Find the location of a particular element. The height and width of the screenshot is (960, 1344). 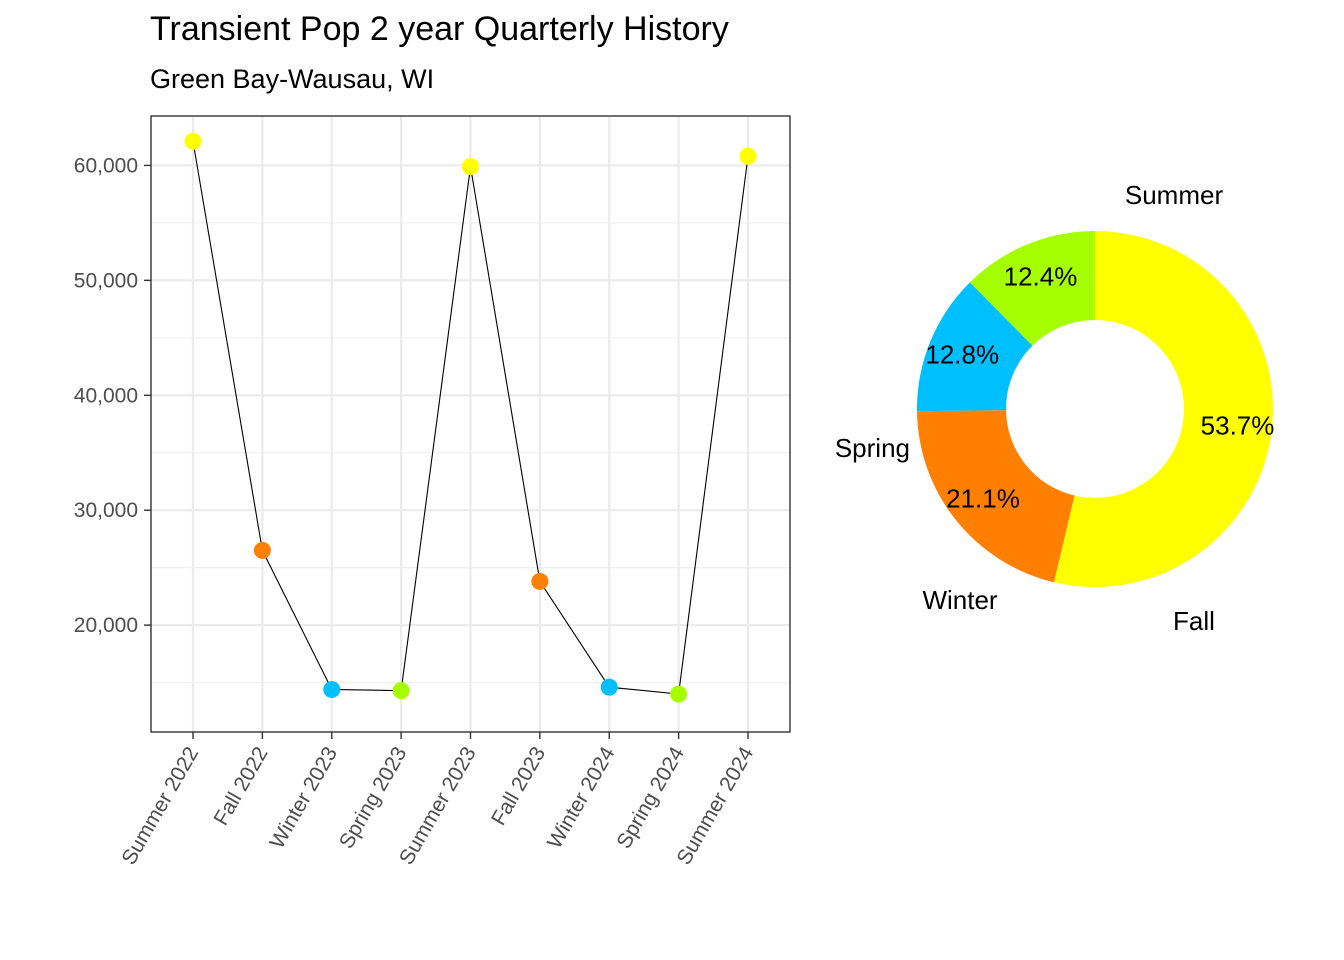

x-tick-label: Spring 2023 is located at coordinates (373, 798).